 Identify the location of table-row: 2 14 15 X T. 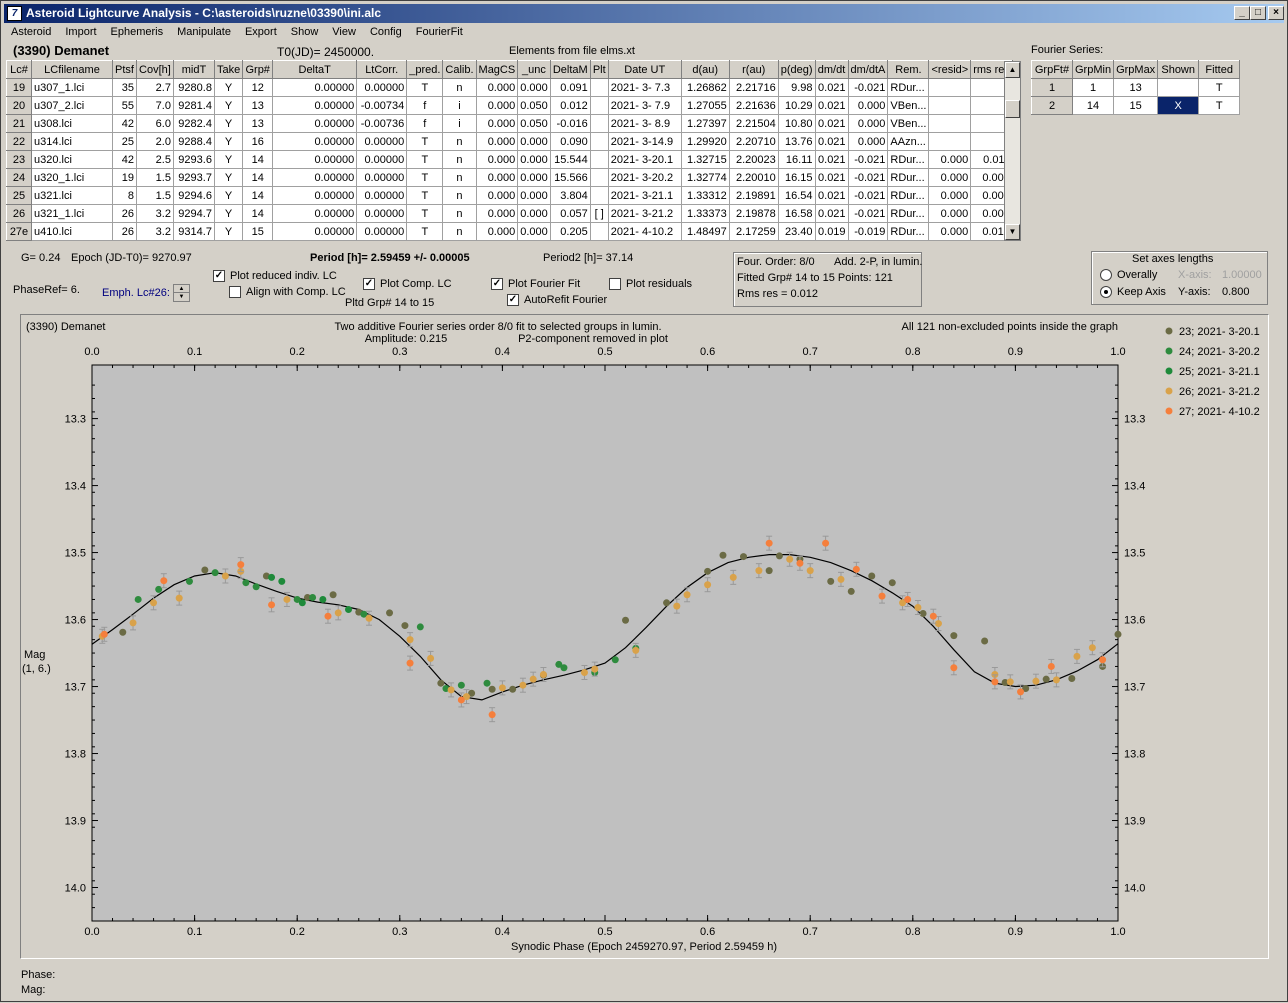
(1136, 105).